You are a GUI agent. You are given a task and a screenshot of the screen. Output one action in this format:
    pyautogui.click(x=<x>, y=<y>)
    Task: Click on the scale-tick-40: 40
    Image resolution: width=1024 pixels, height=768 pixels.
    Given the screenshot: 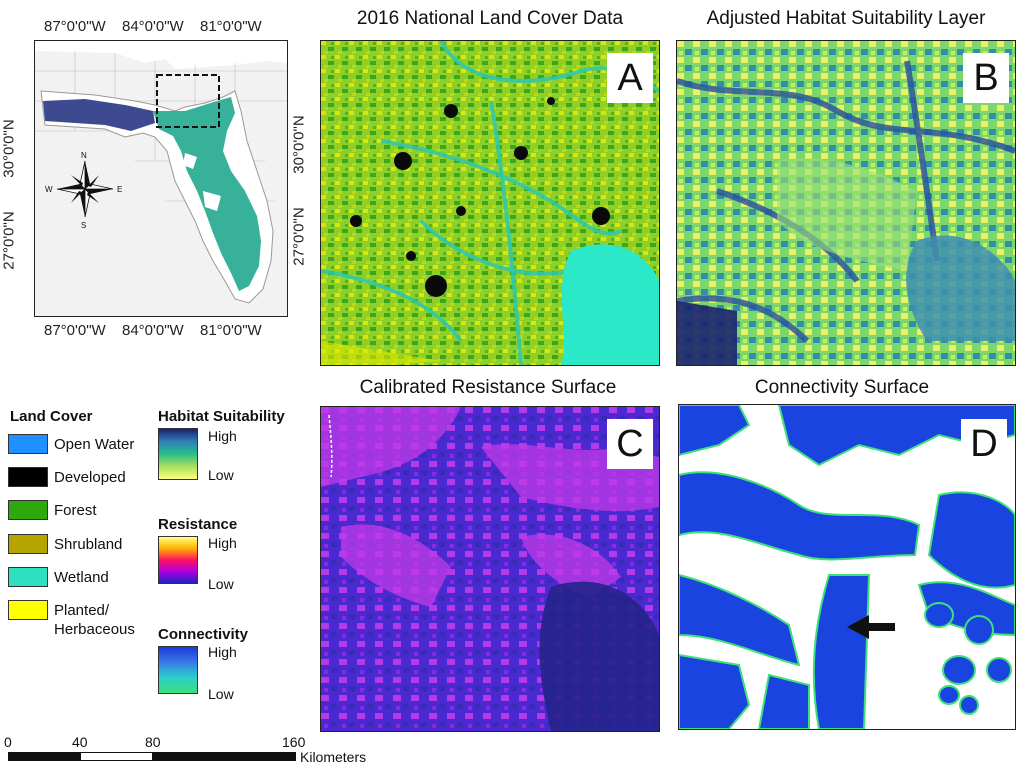 What is the action you would take?
    pyautogui.click(x=80, y=742)
    